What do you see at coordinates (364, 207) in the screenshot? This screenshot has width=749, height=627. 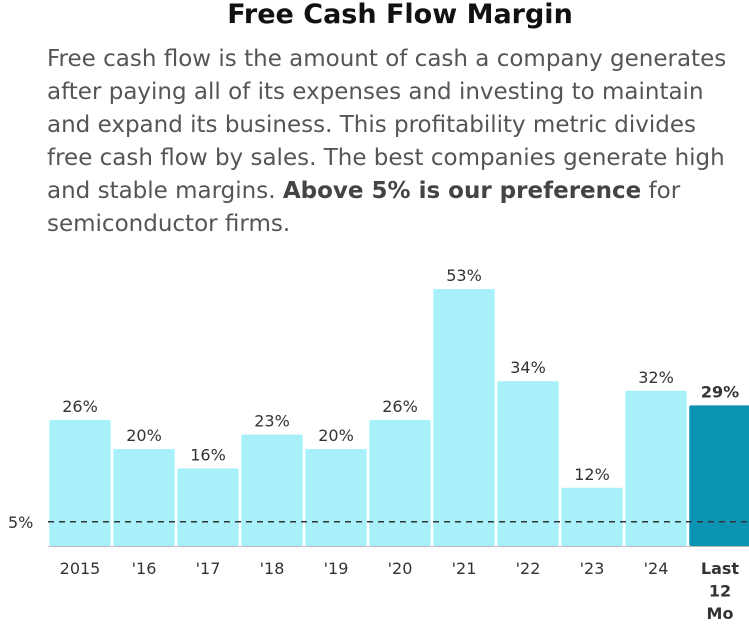 I see `description-text-end: for semiconductor firms.` at bounding box center [364, 207].